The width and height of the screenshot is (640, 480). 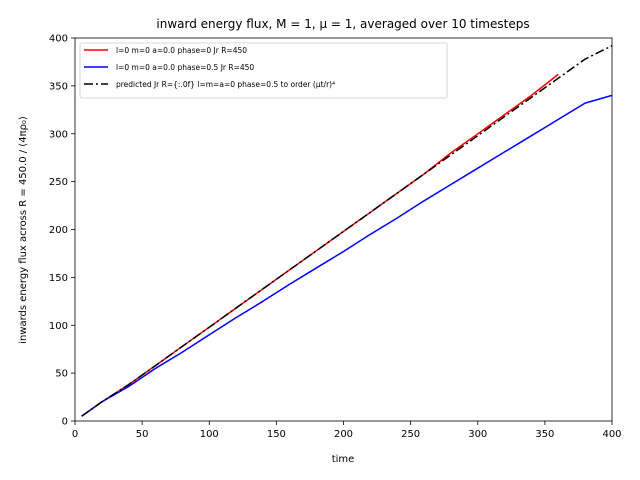 I want to click on y-tick-label-3: 150, so click(x=58, y=278).